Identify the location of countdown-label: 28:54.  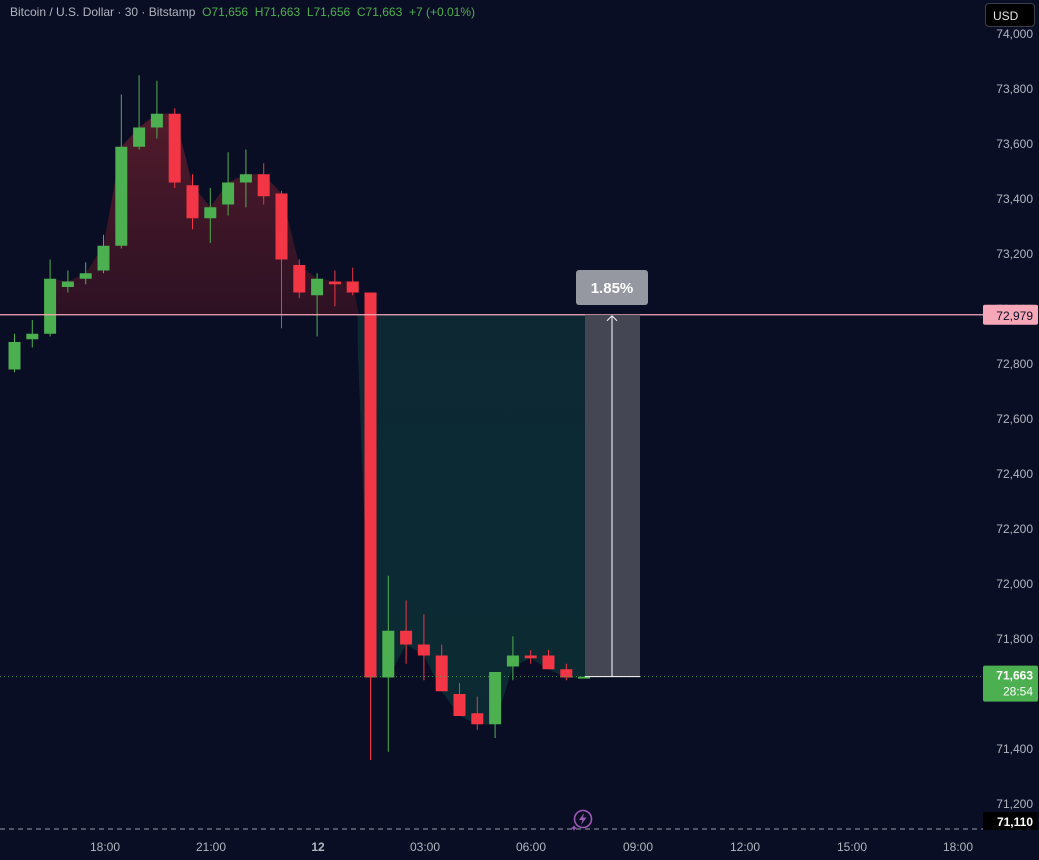
(1018, 692).